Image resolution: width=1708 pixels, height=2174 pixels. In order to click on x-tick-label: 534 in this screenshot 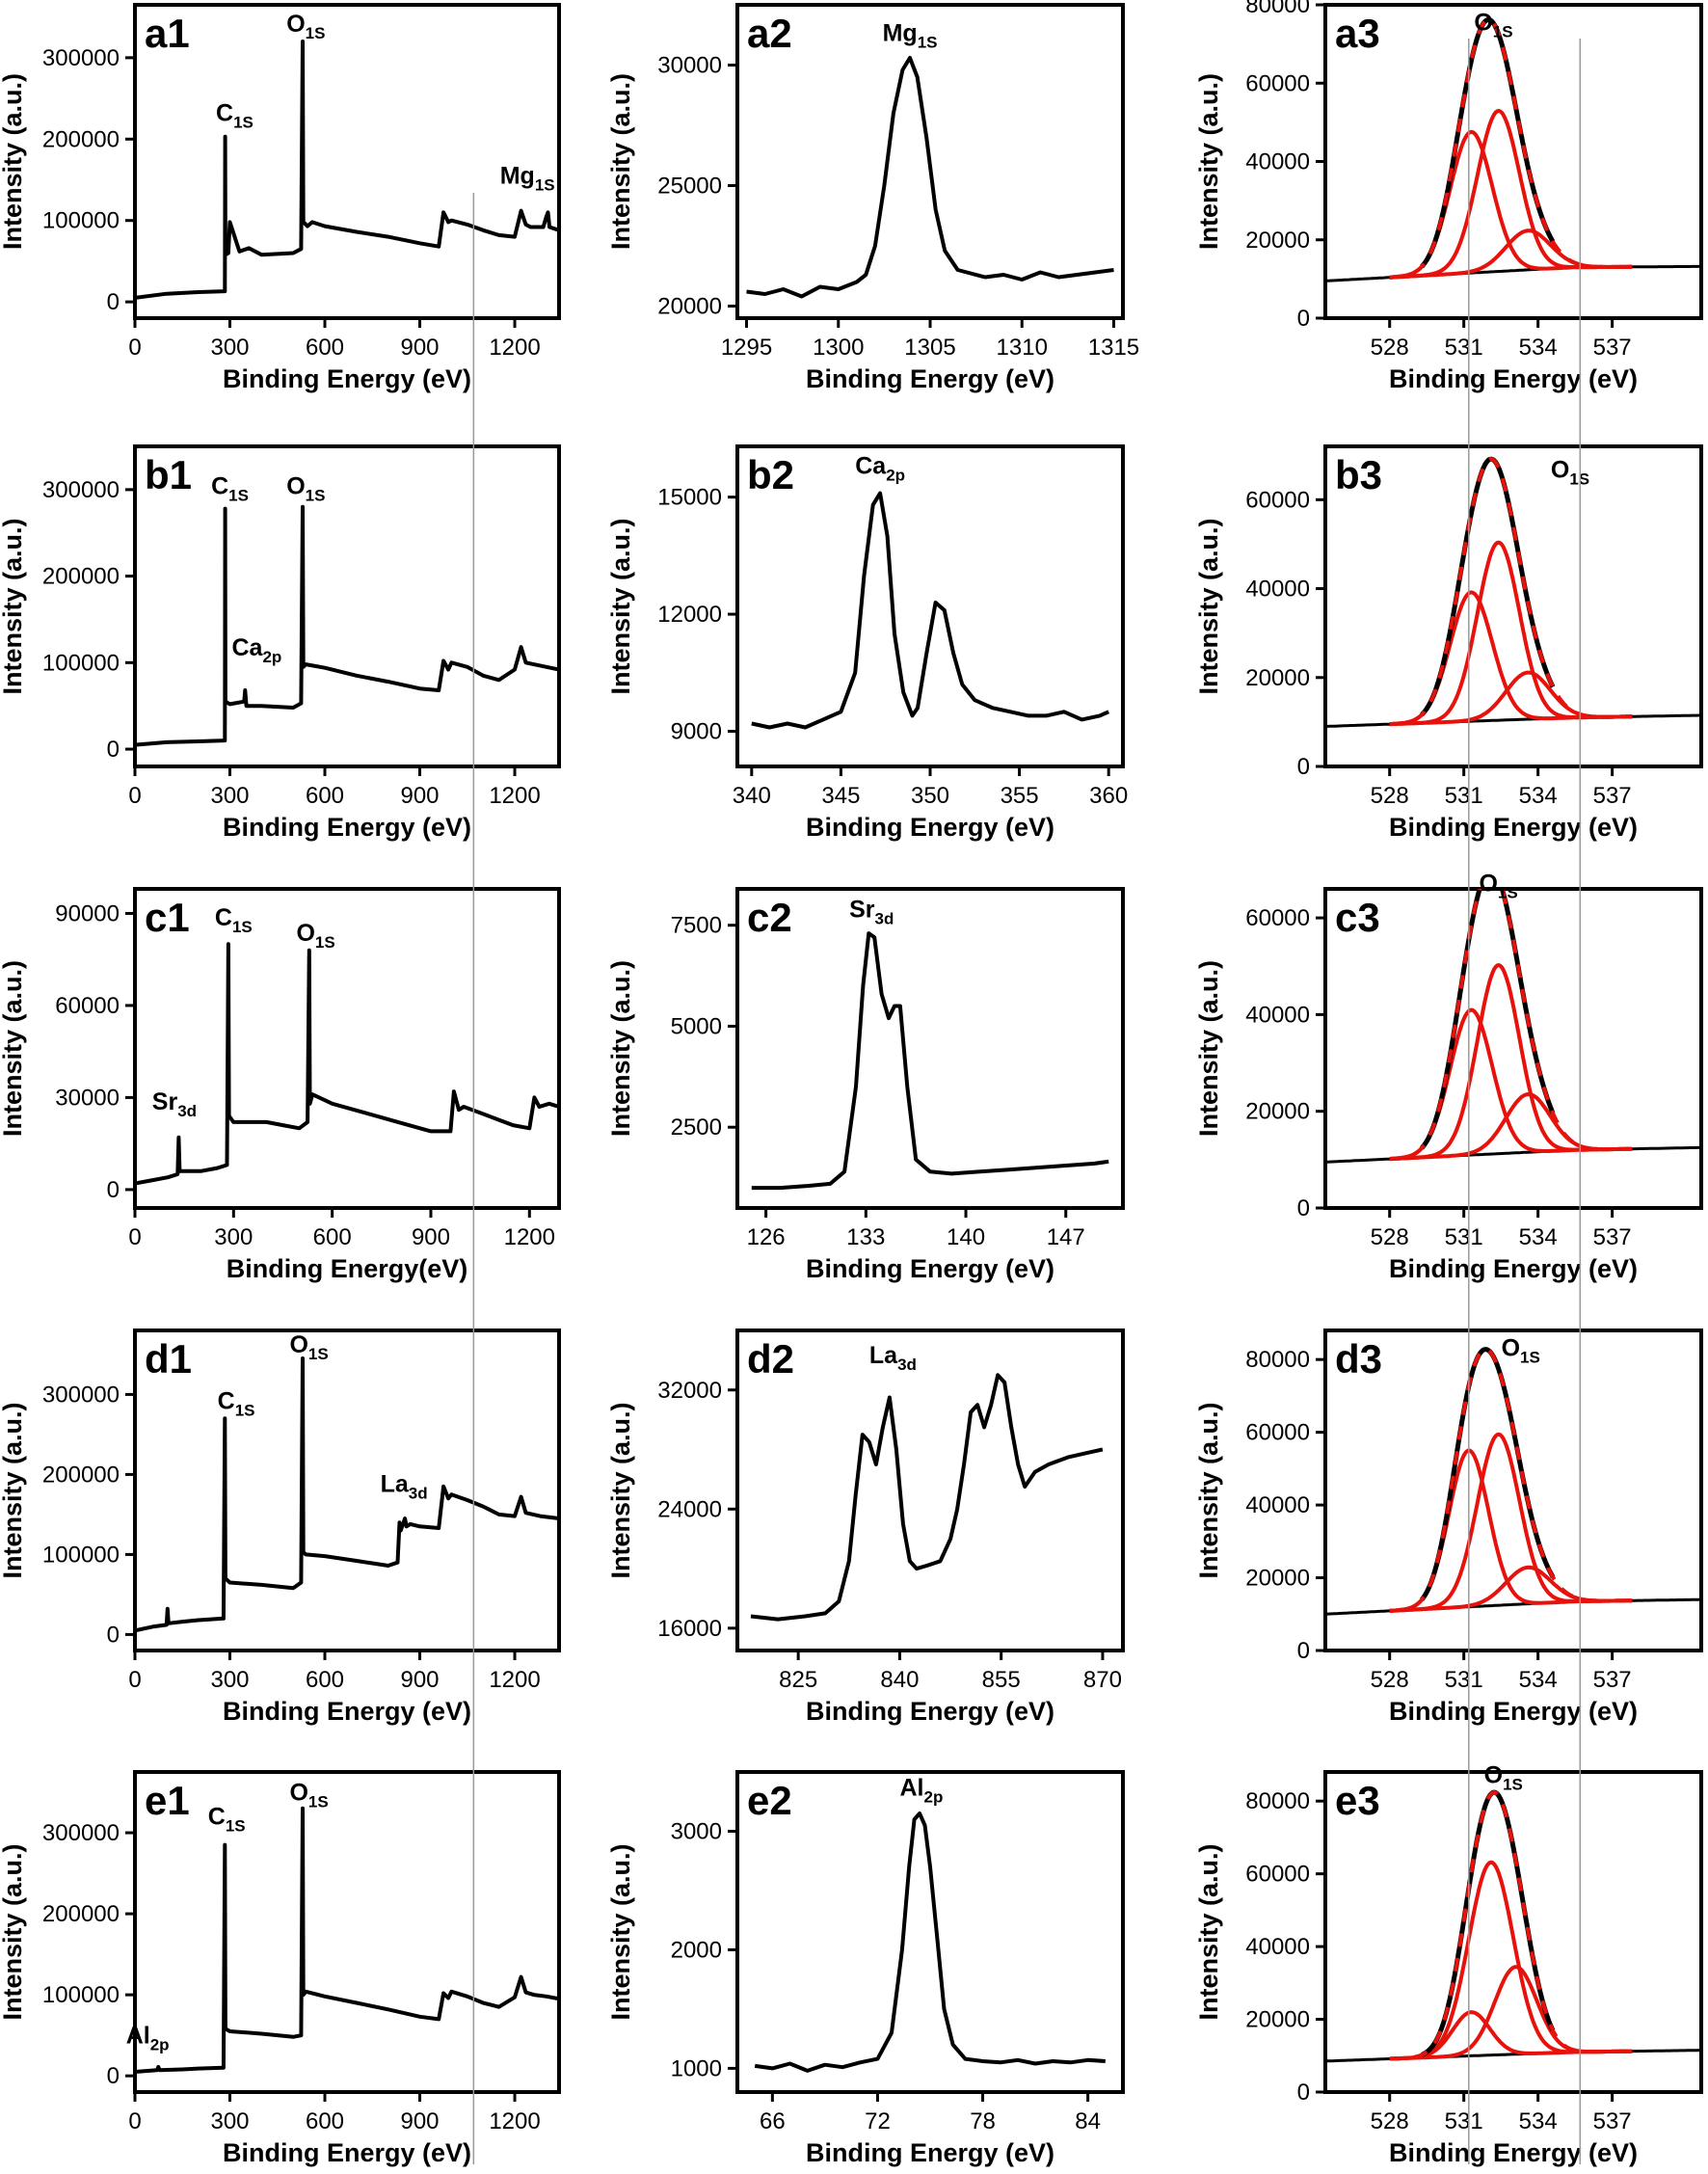, I will do `click(1539, 1680)`.